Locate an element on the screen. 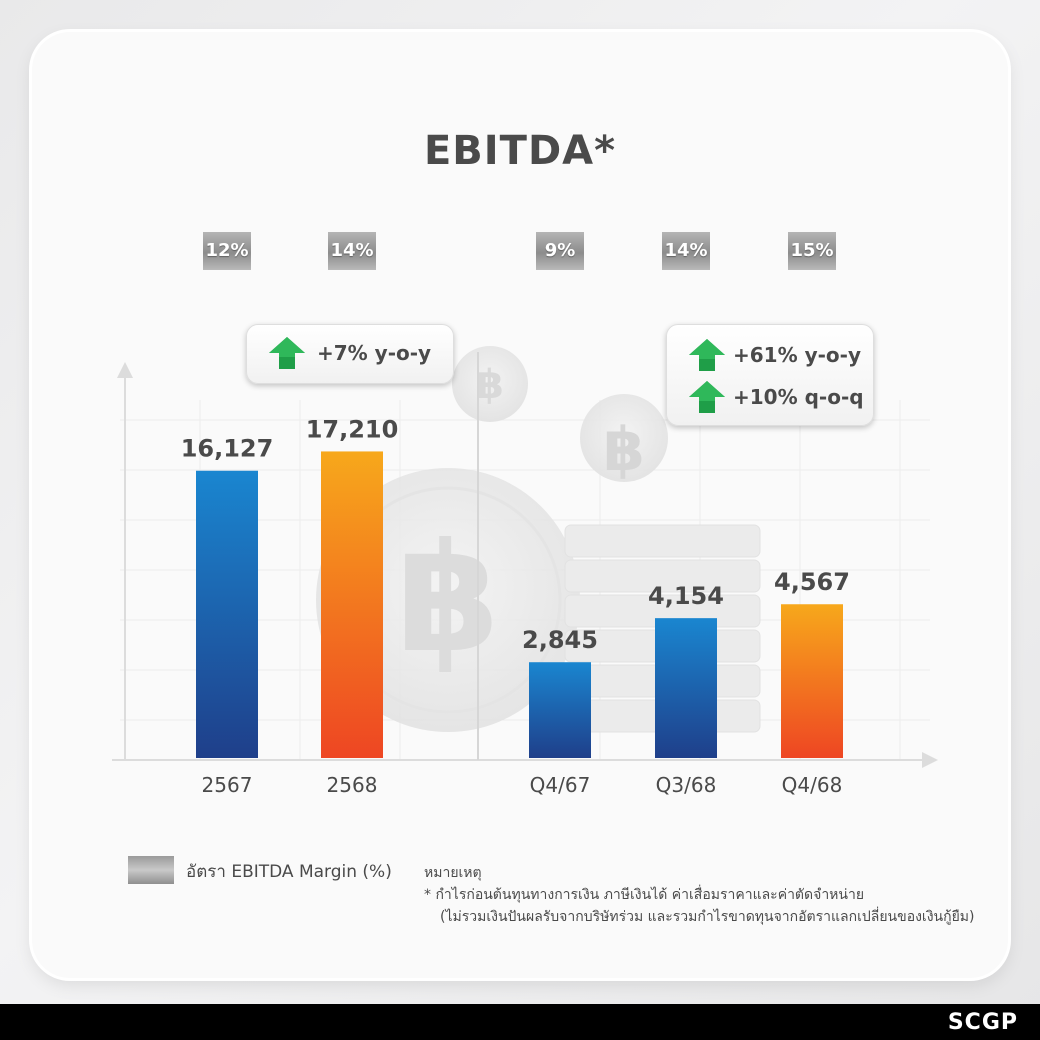 The image size is (1040, 1040). category-label-2568: 2568 is located at coordinates (352, 785).